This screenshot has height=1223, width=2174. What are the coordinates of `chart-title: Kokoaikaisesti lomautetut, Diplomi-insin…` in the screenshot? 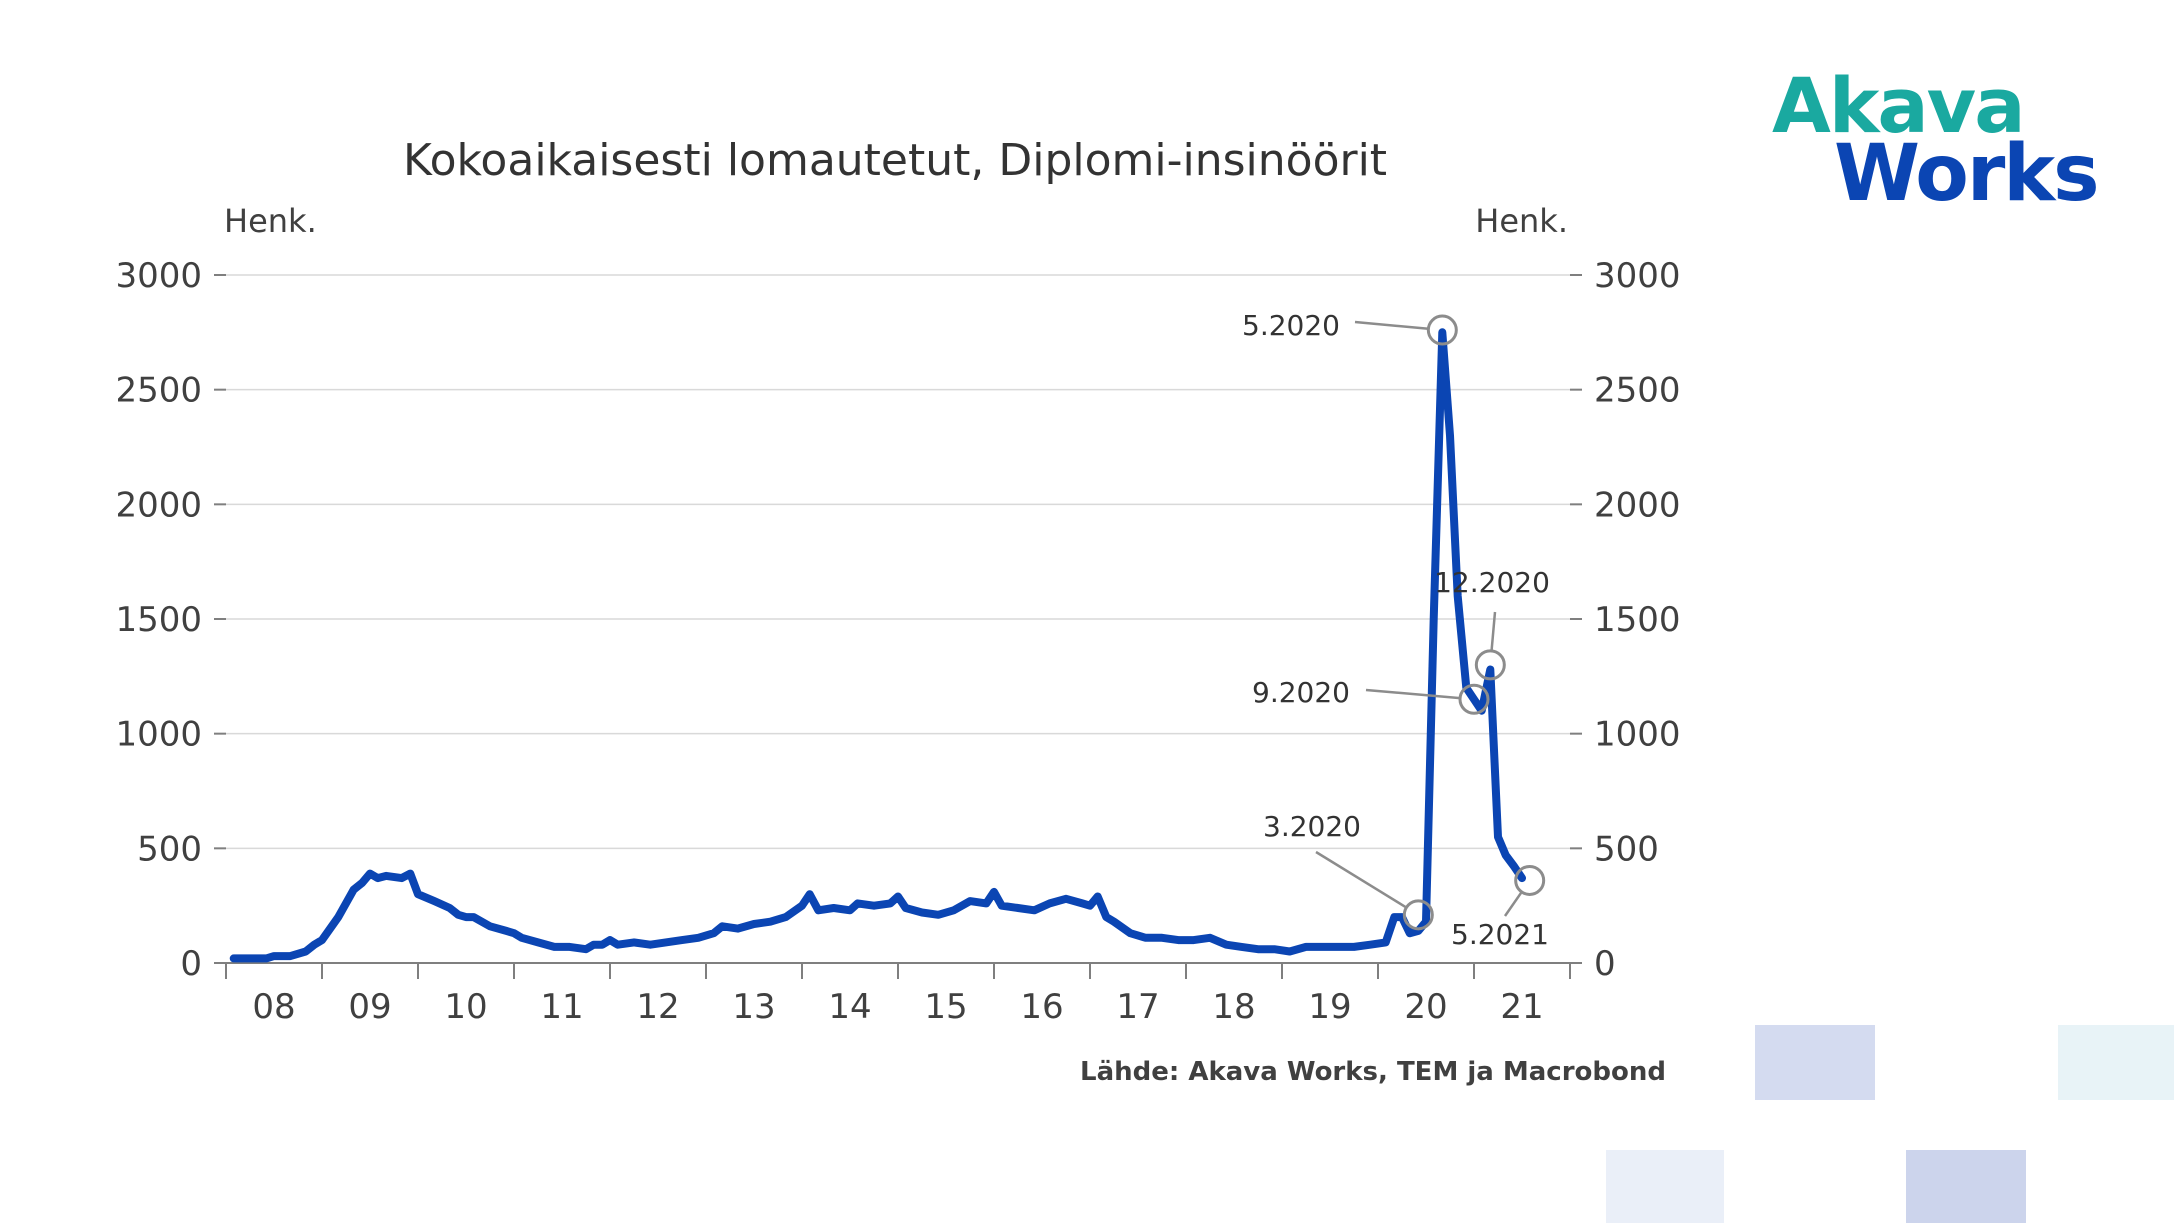 It's located at (895, 160).